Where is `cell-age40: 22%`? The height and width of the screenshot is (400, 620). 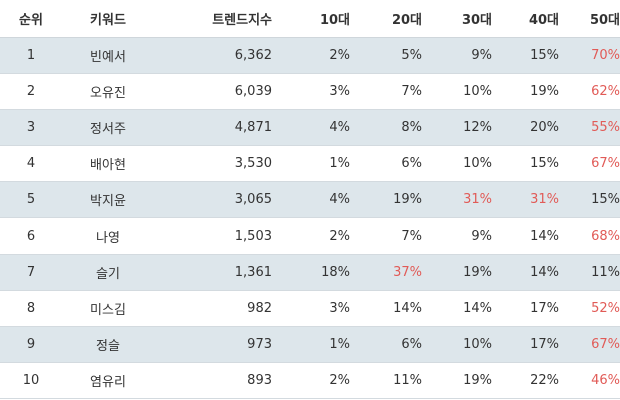
cell-age40: 22% is located at coordinates (544, 381).